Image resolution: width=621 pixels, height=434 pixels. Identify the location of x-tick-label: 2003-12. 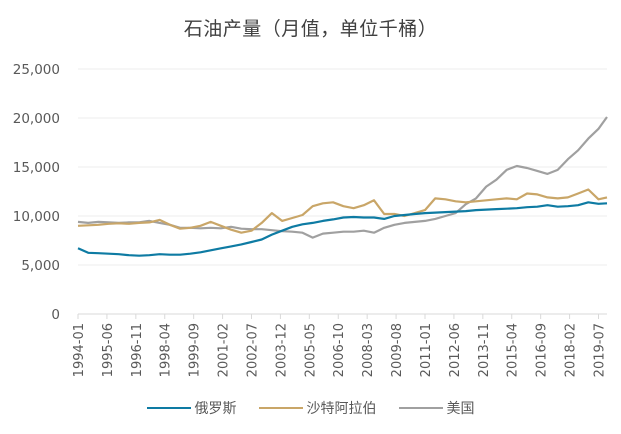
(281, 350).